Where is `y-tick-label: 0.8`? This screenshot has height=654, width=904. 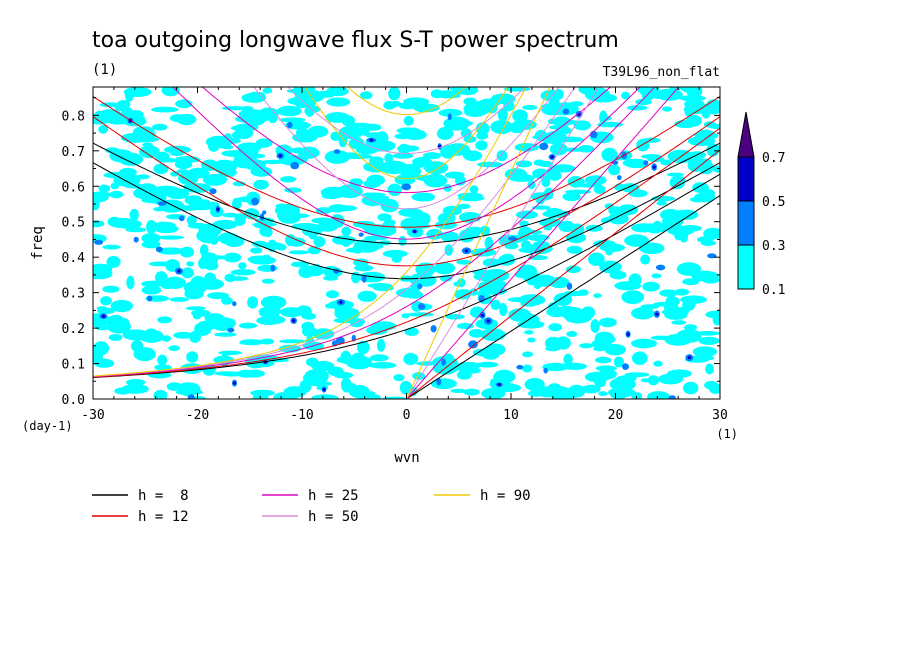 y-tick-label: 0.8 is located at coordinates (73, 116).